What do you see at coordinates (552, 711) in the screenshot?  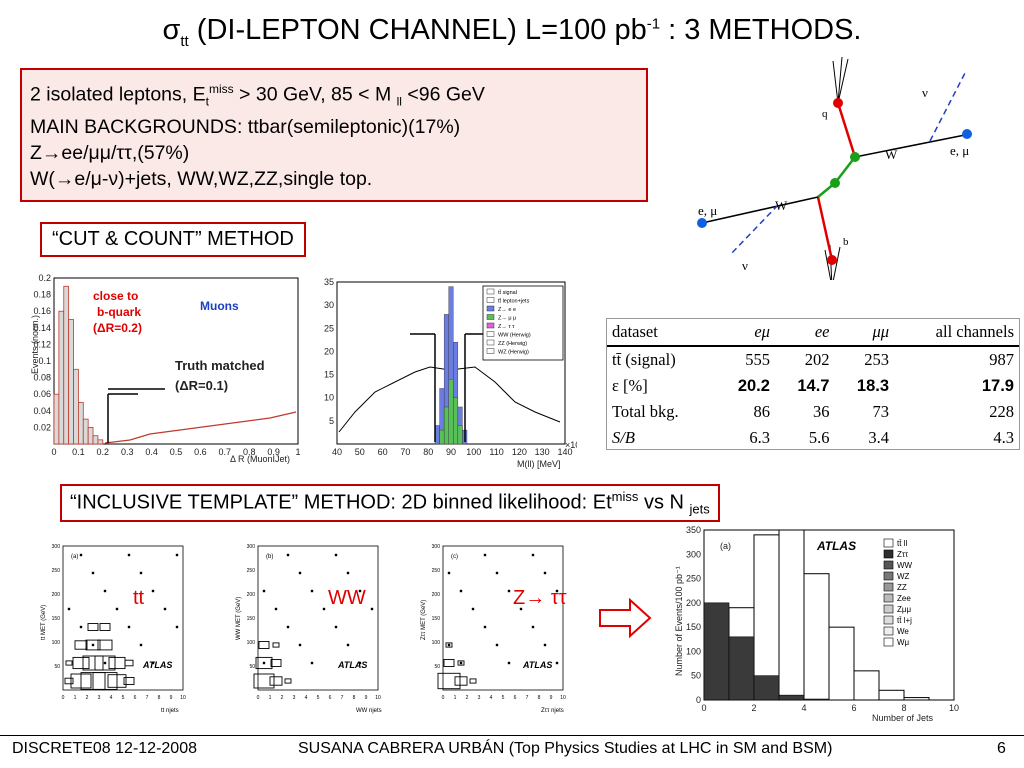 I see `template-xlabel: Zττ njets` at bounding box center [552, 711].